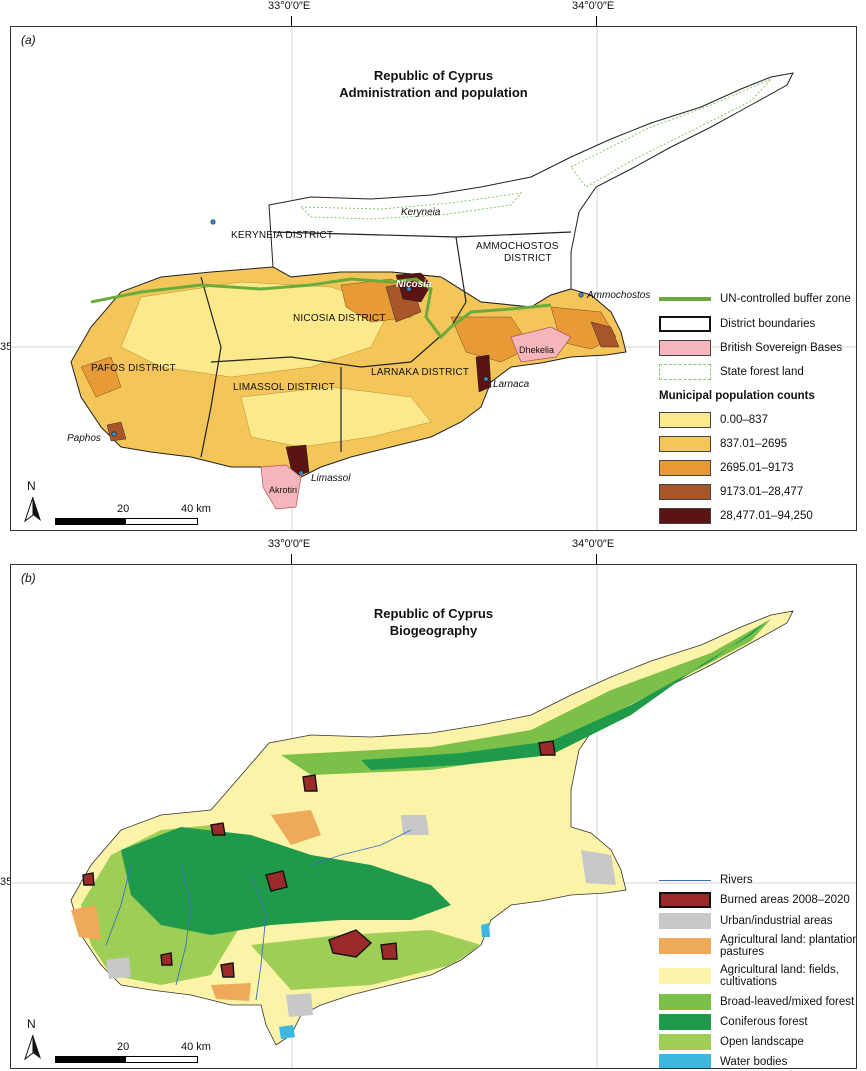 The width and height of the screenshot is (866, 1071). I want to click on district-label-nicosia: NICOSIA DISTRICT, so click(339, 318).